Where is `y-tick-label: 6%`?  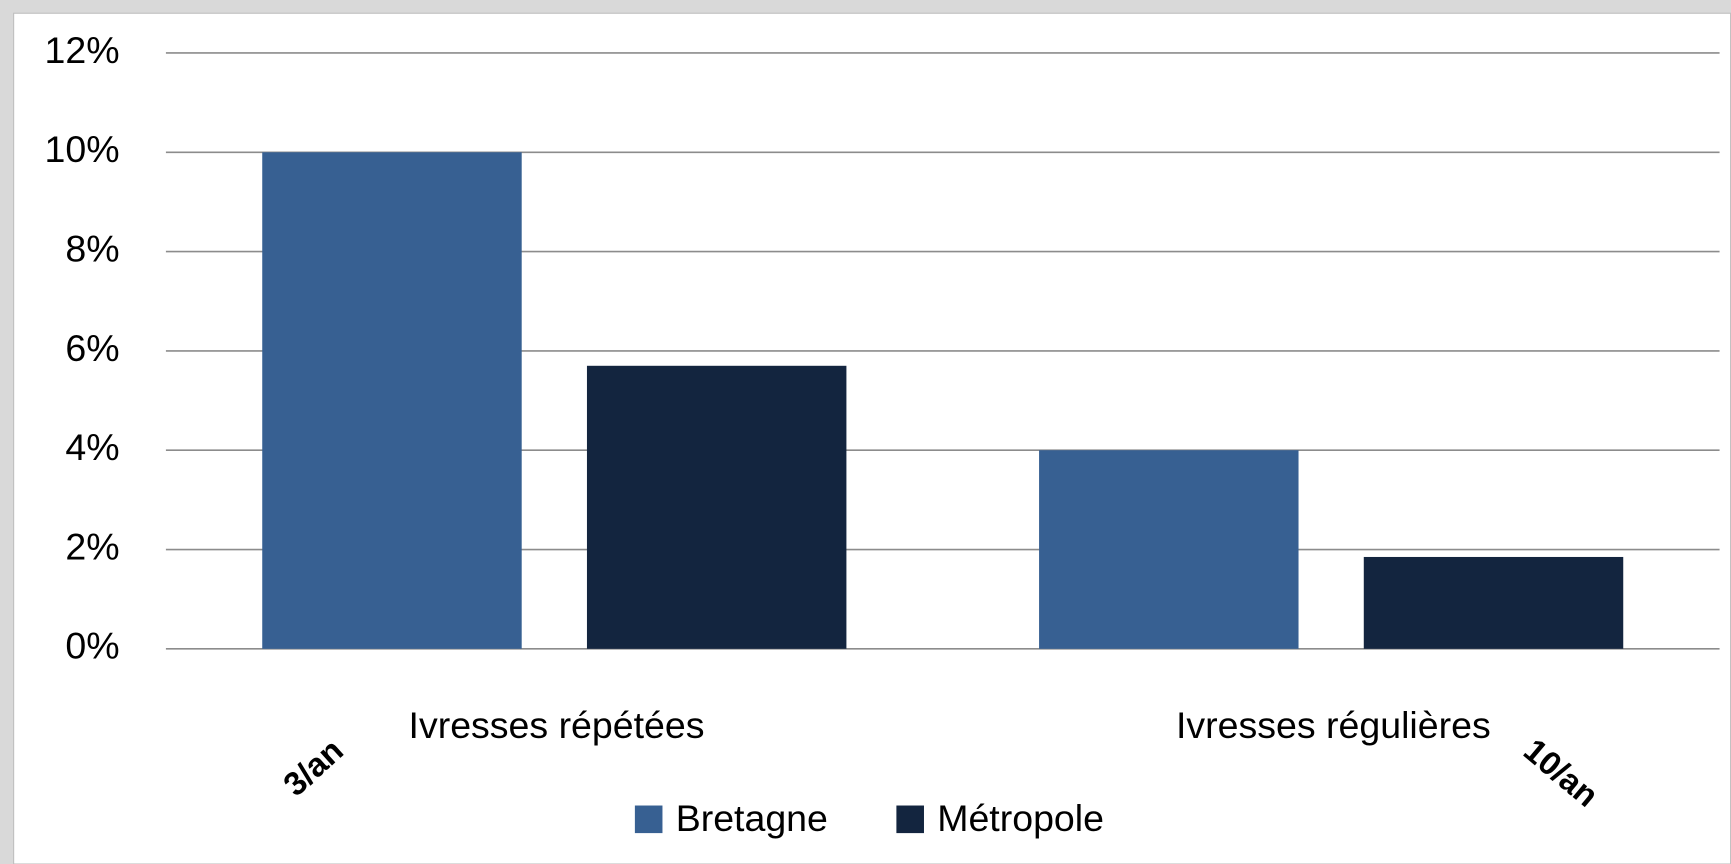
y-tick-label: 6% is located at coordinates (92, 348).